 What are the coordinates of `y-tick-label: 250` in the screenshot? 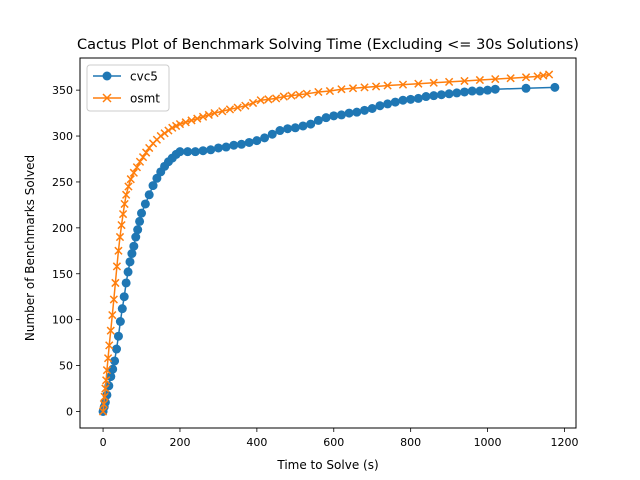 It's located at (62, 182).